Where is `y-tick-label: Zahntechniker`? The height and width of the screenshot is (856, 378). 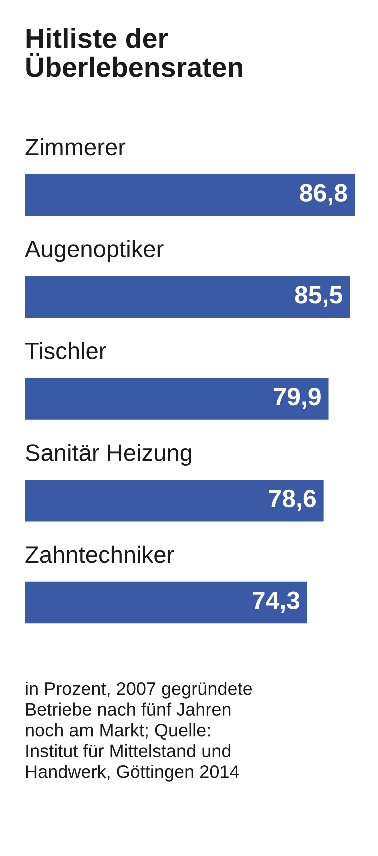 y-tick-label: Zahntechniker is located at coordinates (100, 555).